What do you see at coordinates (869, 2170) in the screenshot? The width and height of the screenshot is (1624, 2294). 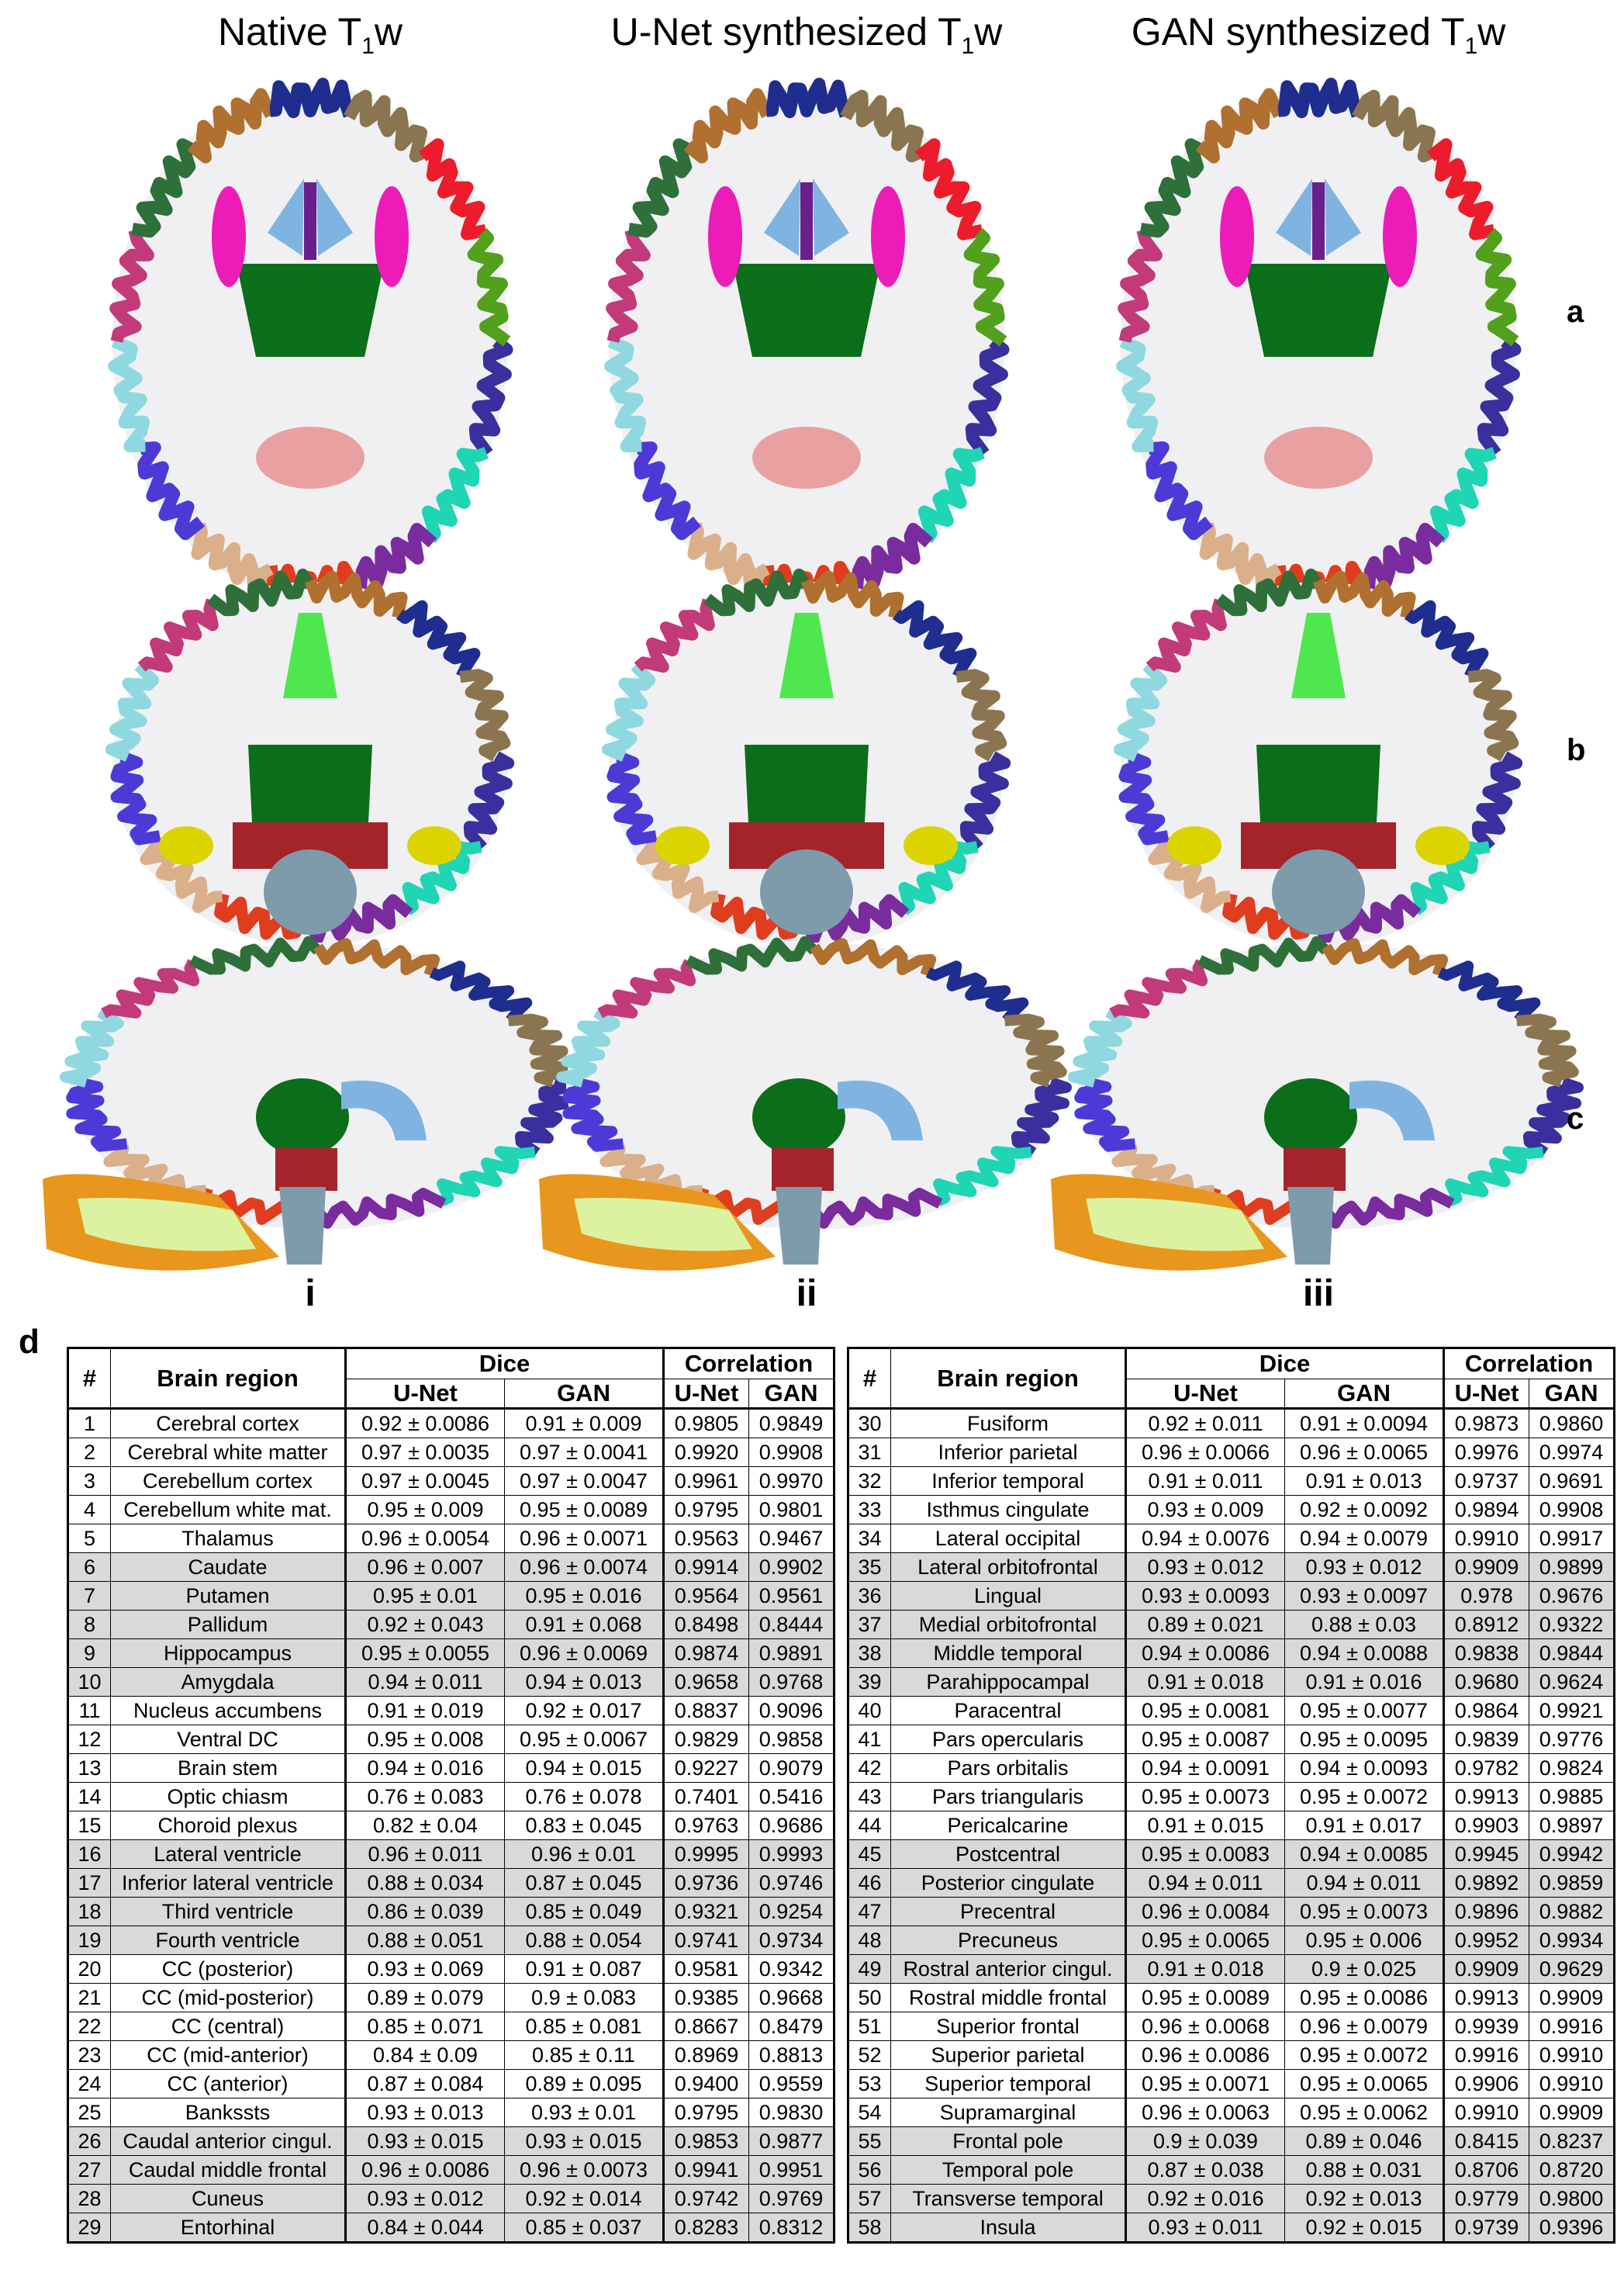 I see `row-number: 56` at bounding box center [869, 2170].